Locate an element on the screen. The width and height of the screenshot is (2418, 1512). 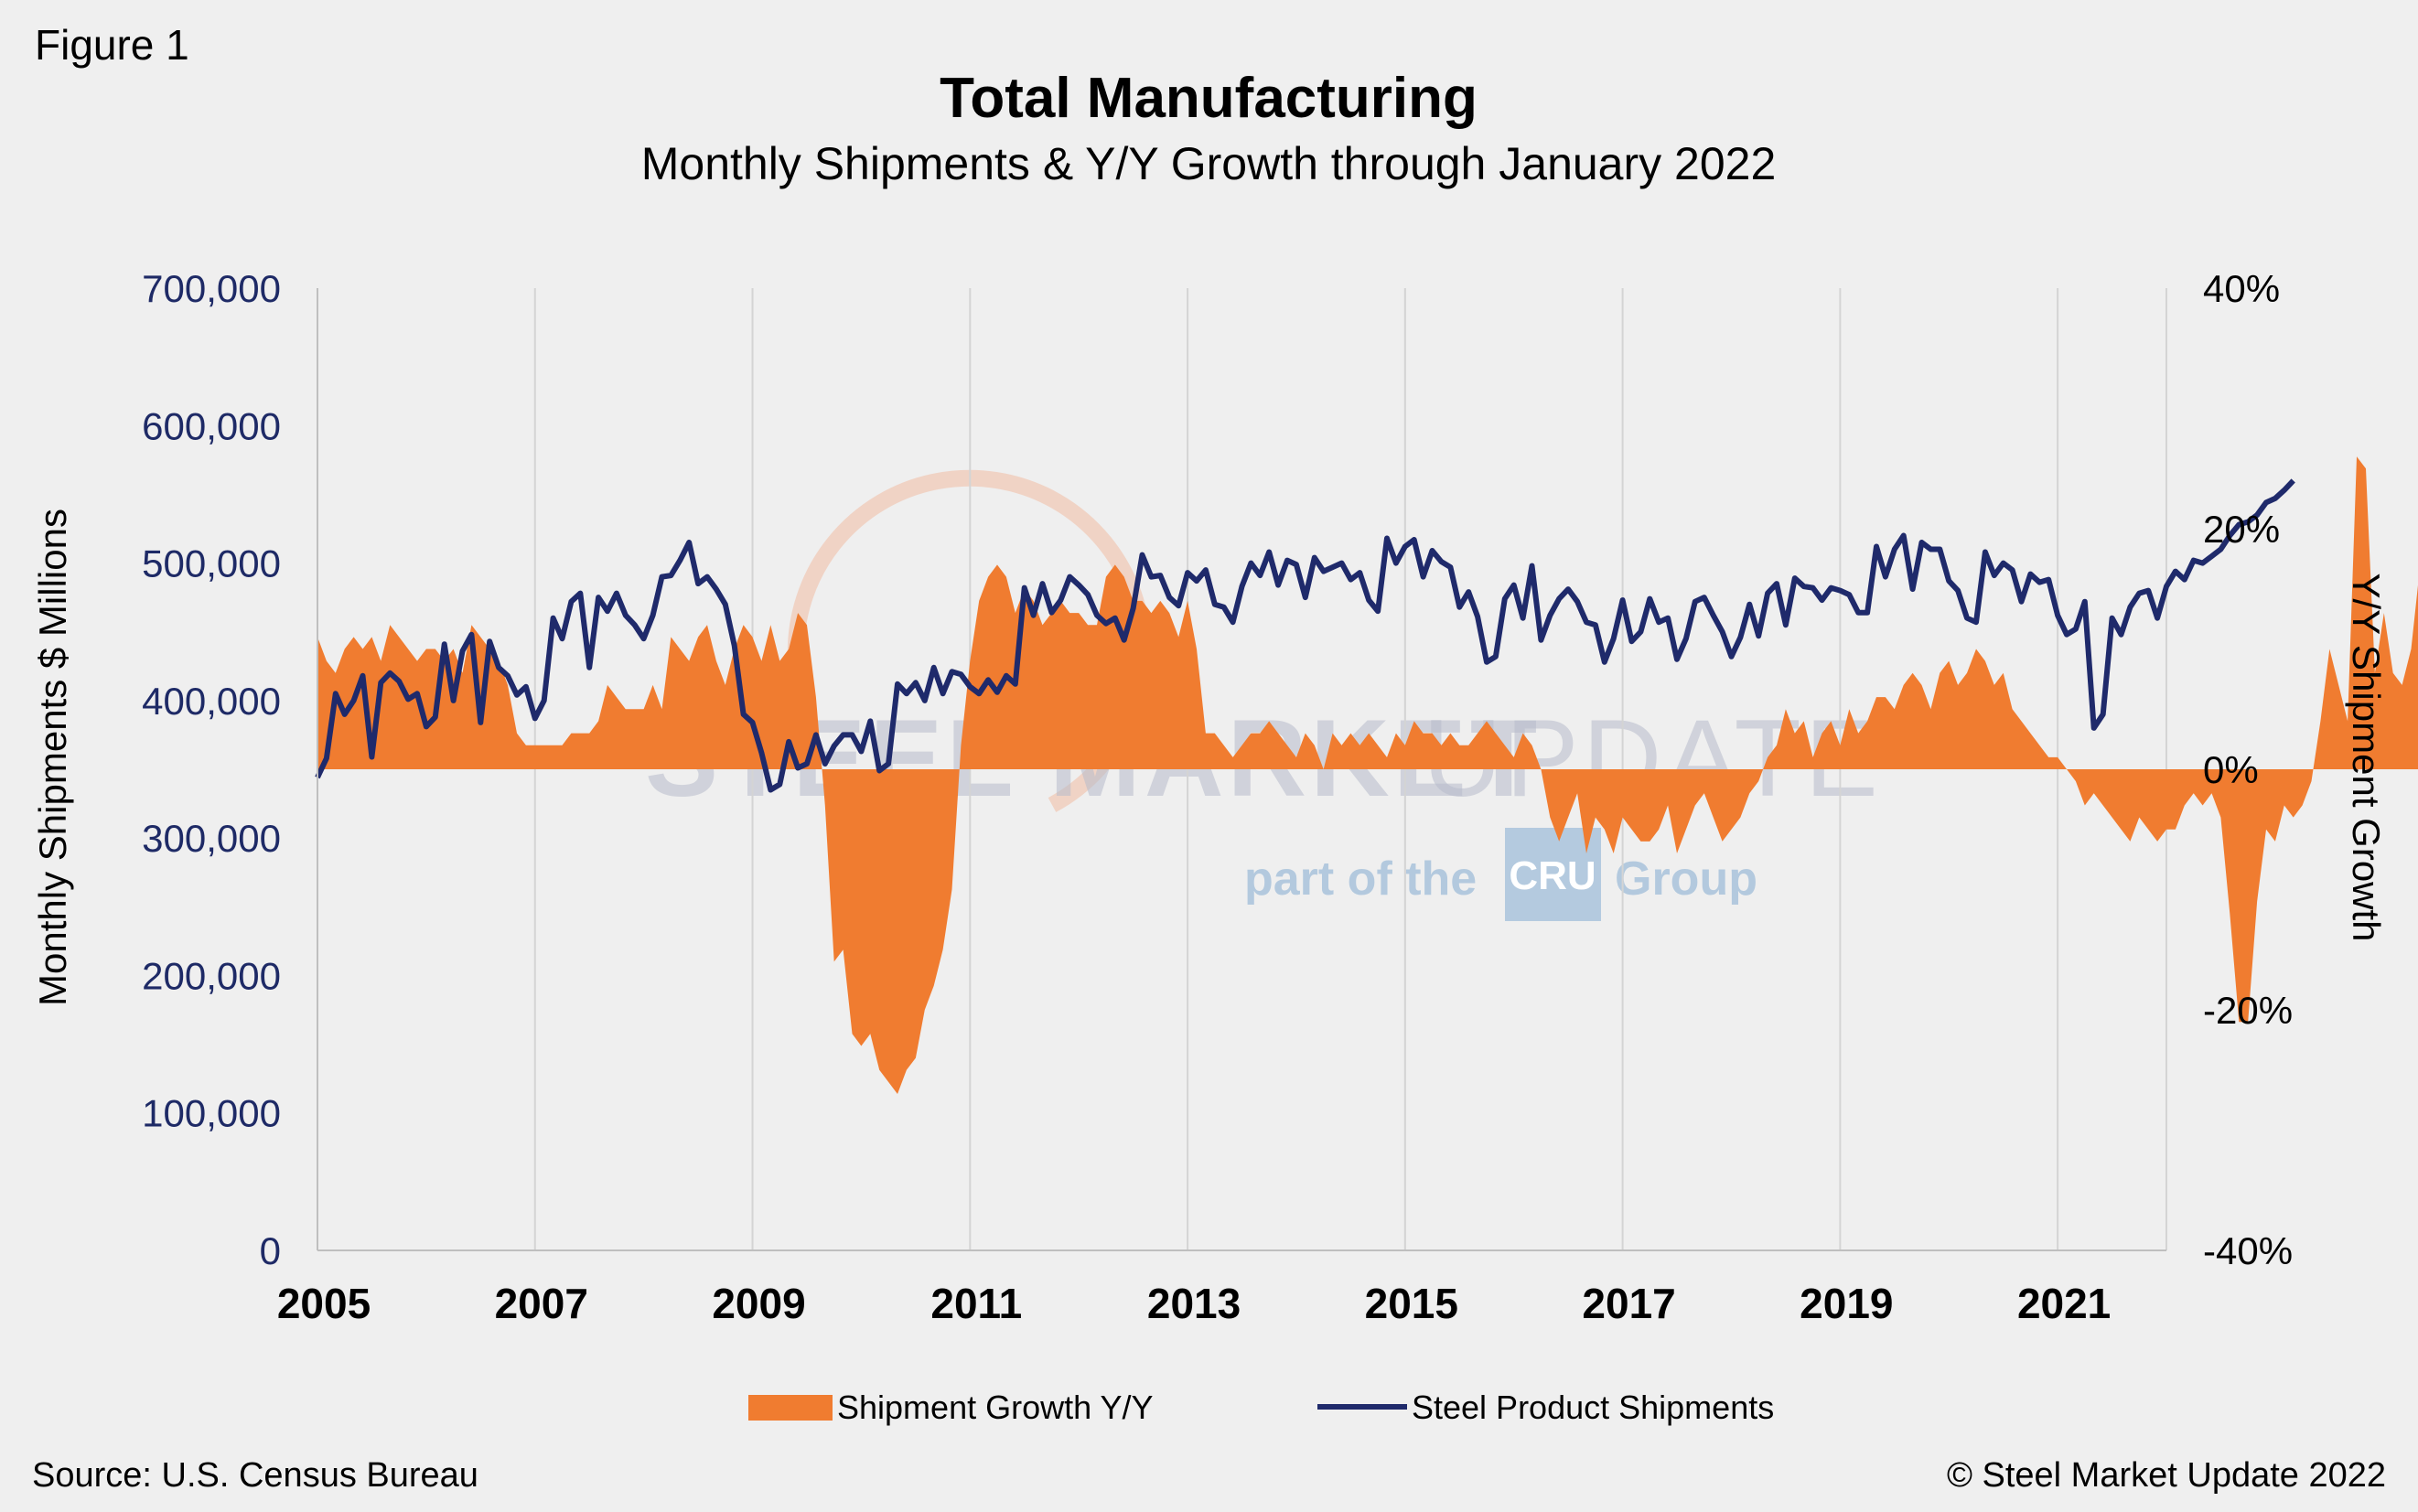
left-tick-label: 300,000 is located at coordinates (211, 838).